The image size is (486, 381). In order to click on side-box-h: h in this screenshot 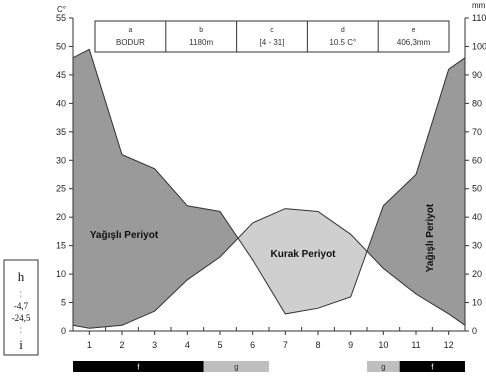, I will do `click(21, 276)`.